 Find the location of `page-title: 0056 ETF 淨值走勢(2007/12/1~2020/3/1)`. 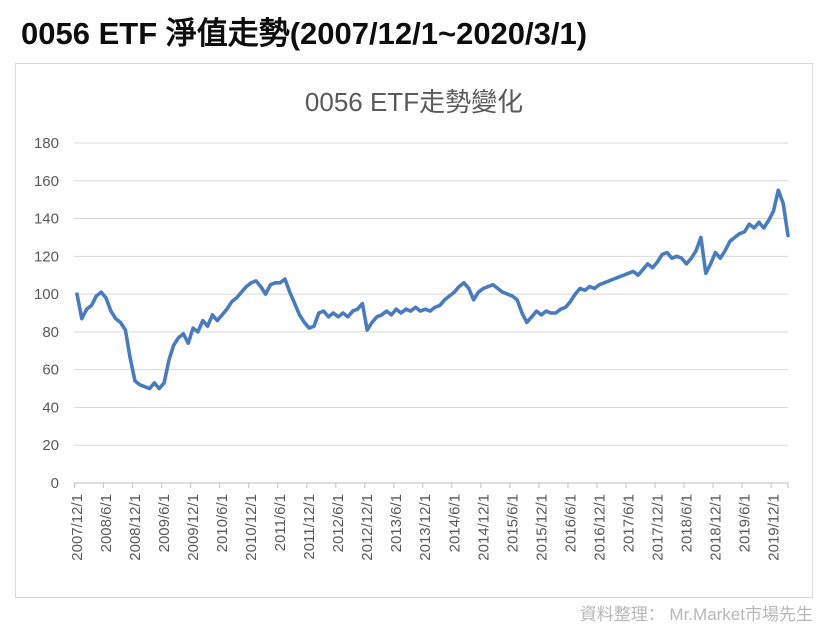

page-title: 0056 ETF 淨值走勢(2007/12/1~2020/3/1) is located at coordinates (304, 33).